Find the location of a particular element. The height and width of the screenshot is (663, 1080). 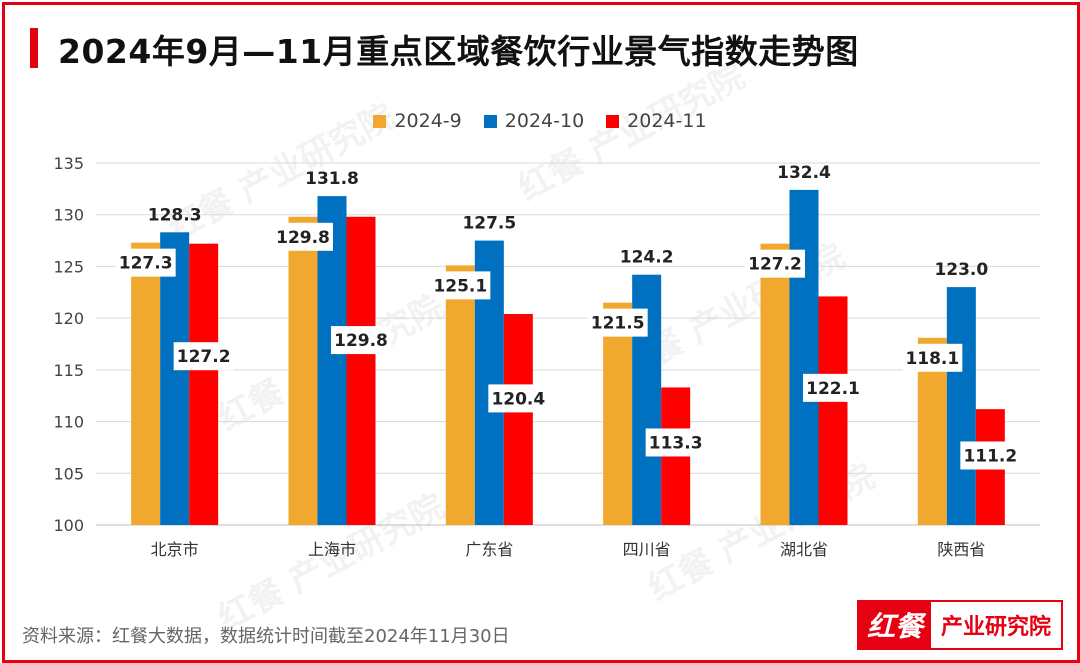

data-label: 120.4 is located at coordinates (518, 399).